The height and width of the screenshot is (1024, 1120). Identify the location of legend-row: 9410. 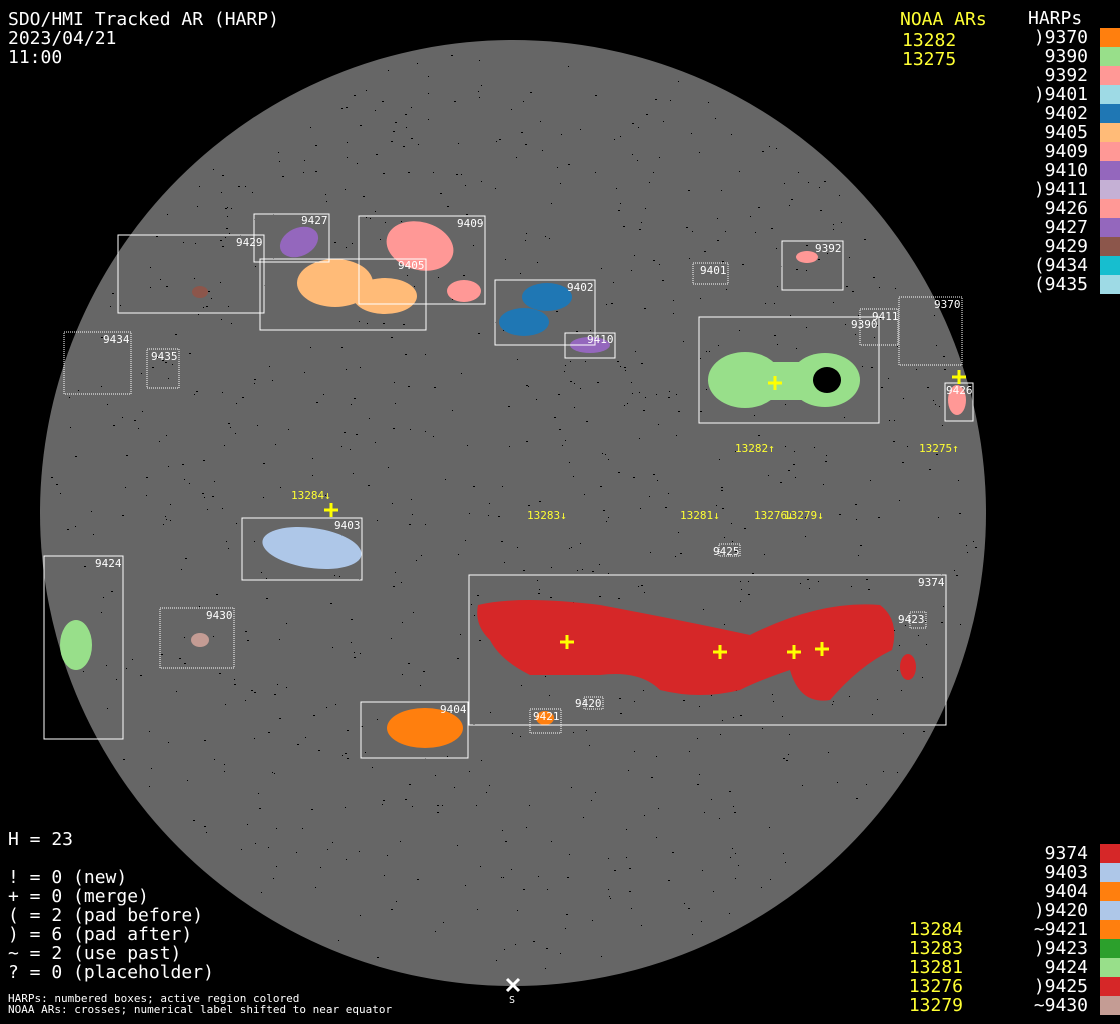
(1005, 170).